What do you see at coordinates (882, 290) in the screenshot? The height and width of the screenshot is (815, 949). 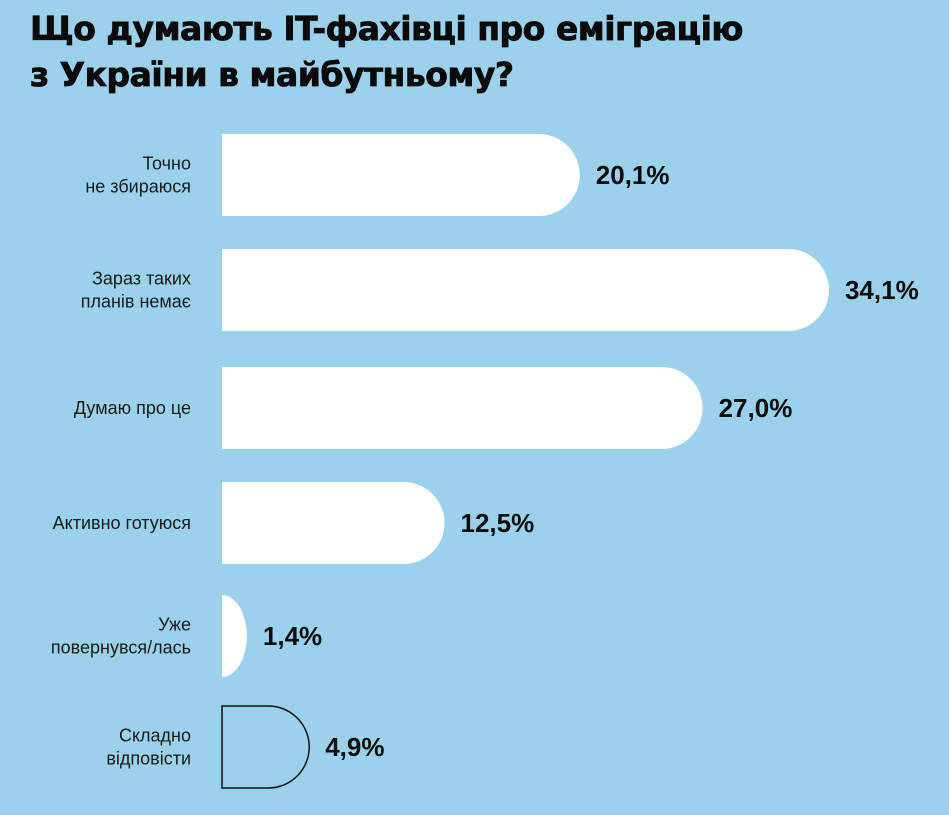 I see `value-label-2: 34,1%` at bounding box center [882, 290].